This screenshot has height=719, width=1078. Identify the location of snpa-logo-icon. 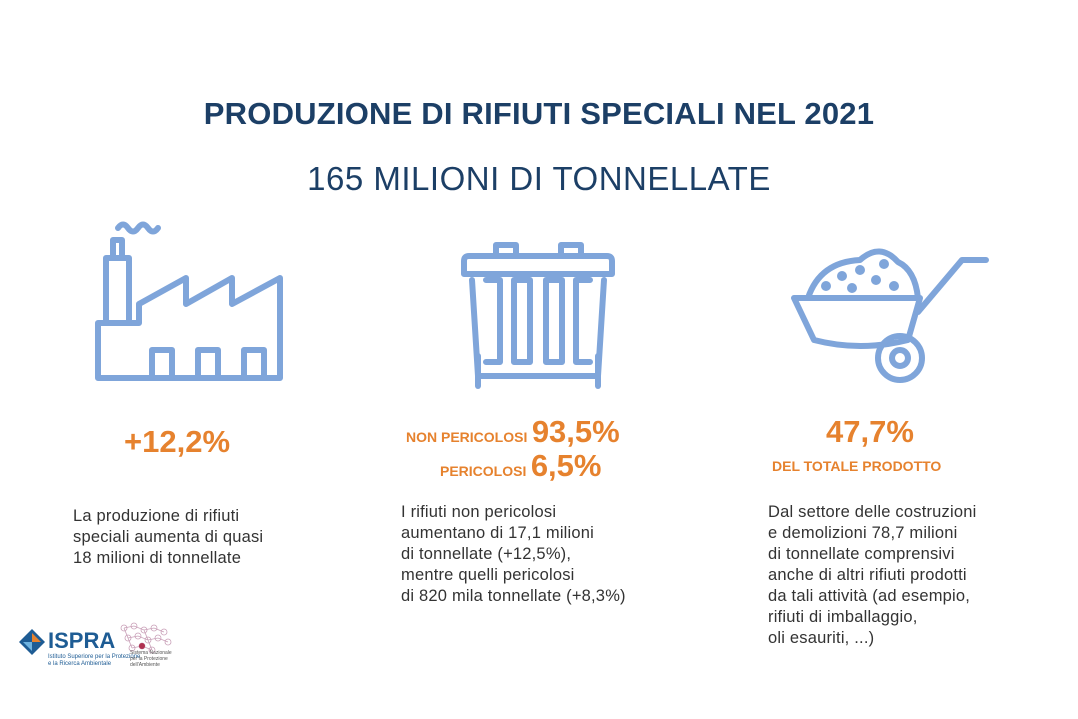
(146, 638).